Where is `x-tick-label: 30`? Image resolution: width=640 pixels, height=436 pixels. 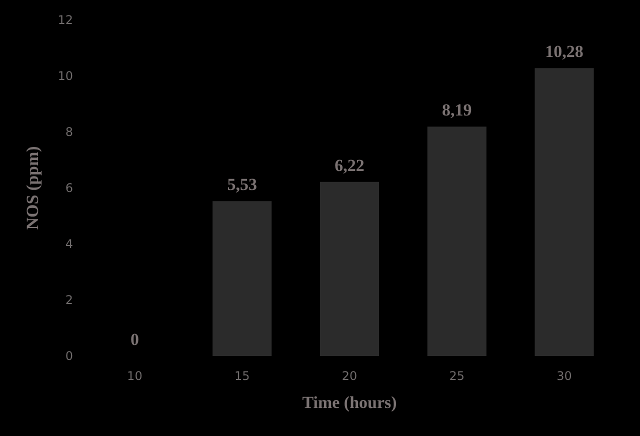 x-tick-label: 30 is located at coordinates (564, 376).